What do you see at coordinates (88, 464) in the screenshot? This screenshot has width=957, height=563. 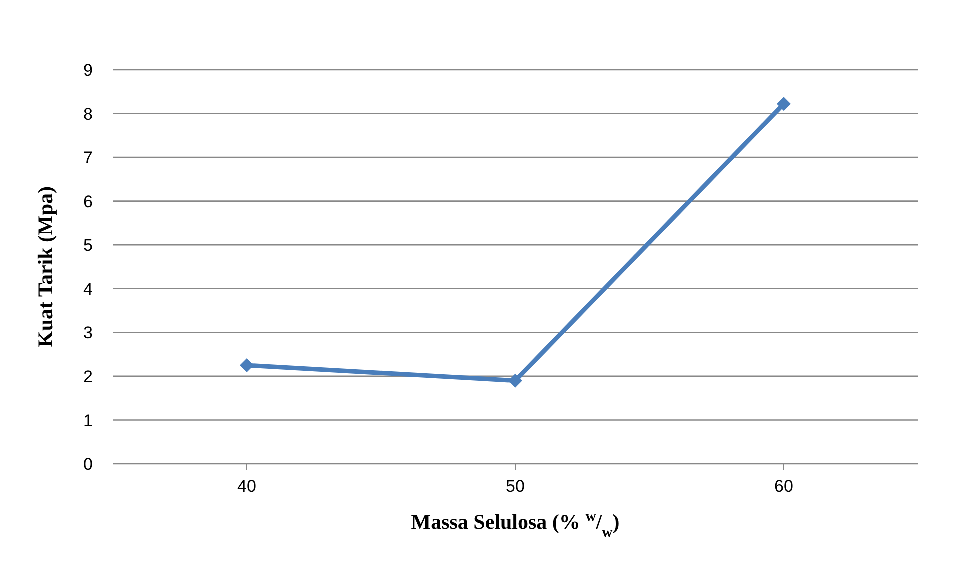 I see `y-tick-label: 0` at bounding box center [88, 464].